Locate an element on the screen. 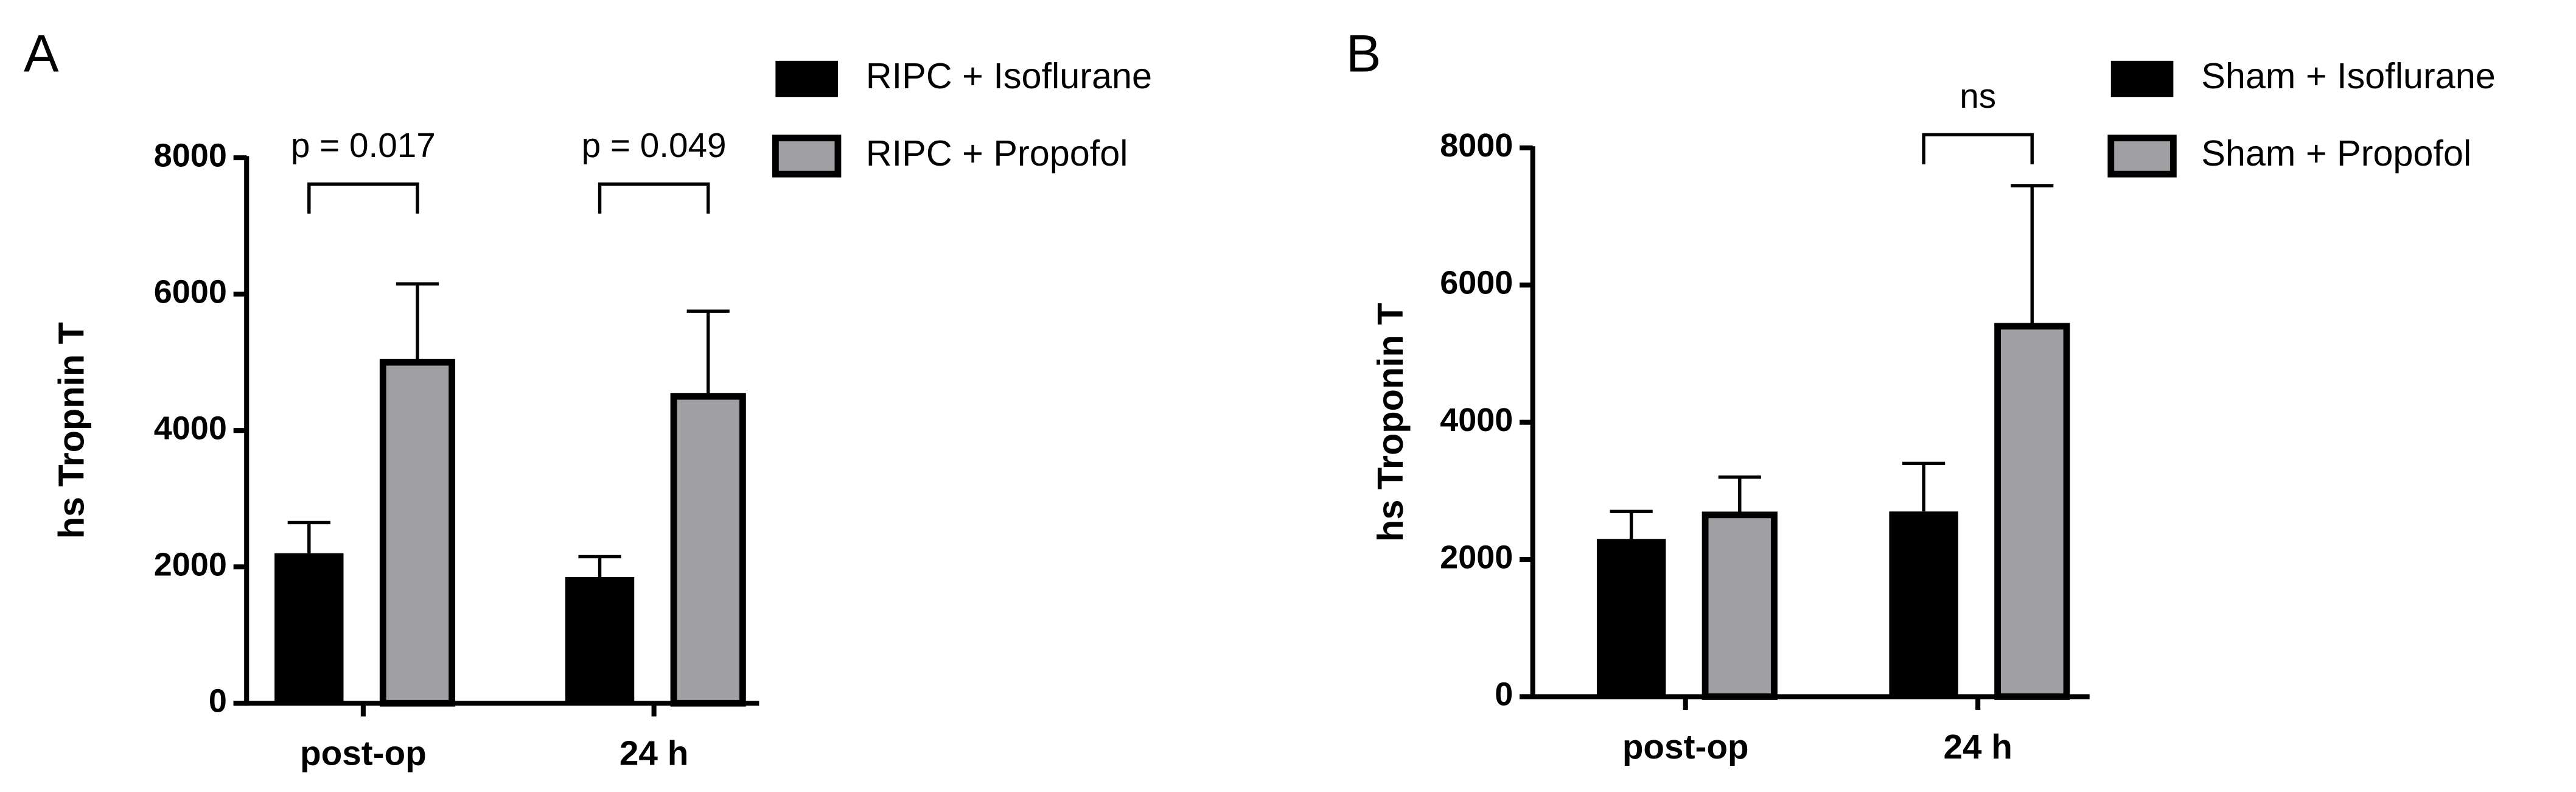 The height and width of the screenshot is (792, 2576). panel-label: B is located at coordinates (1363, 53).